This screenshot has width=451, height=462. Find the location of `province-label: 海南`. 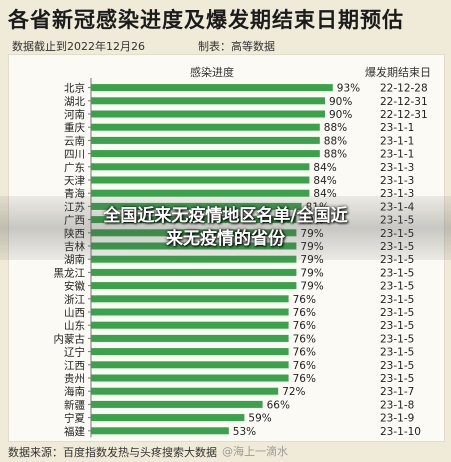

province-label: 海南 is located at coordinates (74, 391).